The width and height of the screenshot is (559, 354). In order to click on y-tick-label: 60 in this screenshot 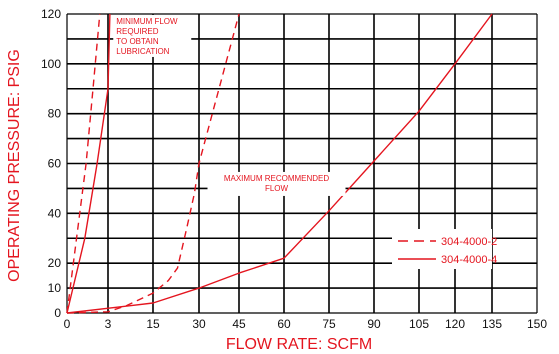, I will do `click(55, 164)`.